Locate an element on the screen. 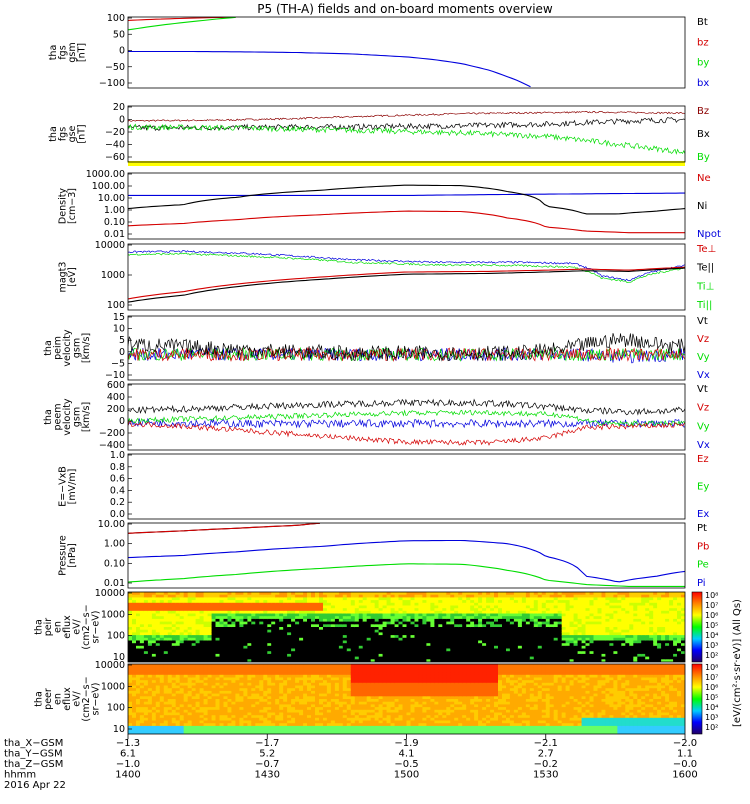 This screenshot has height=804, width=750. y-tick-label: 0.01 is located at coordinates (114, 234).